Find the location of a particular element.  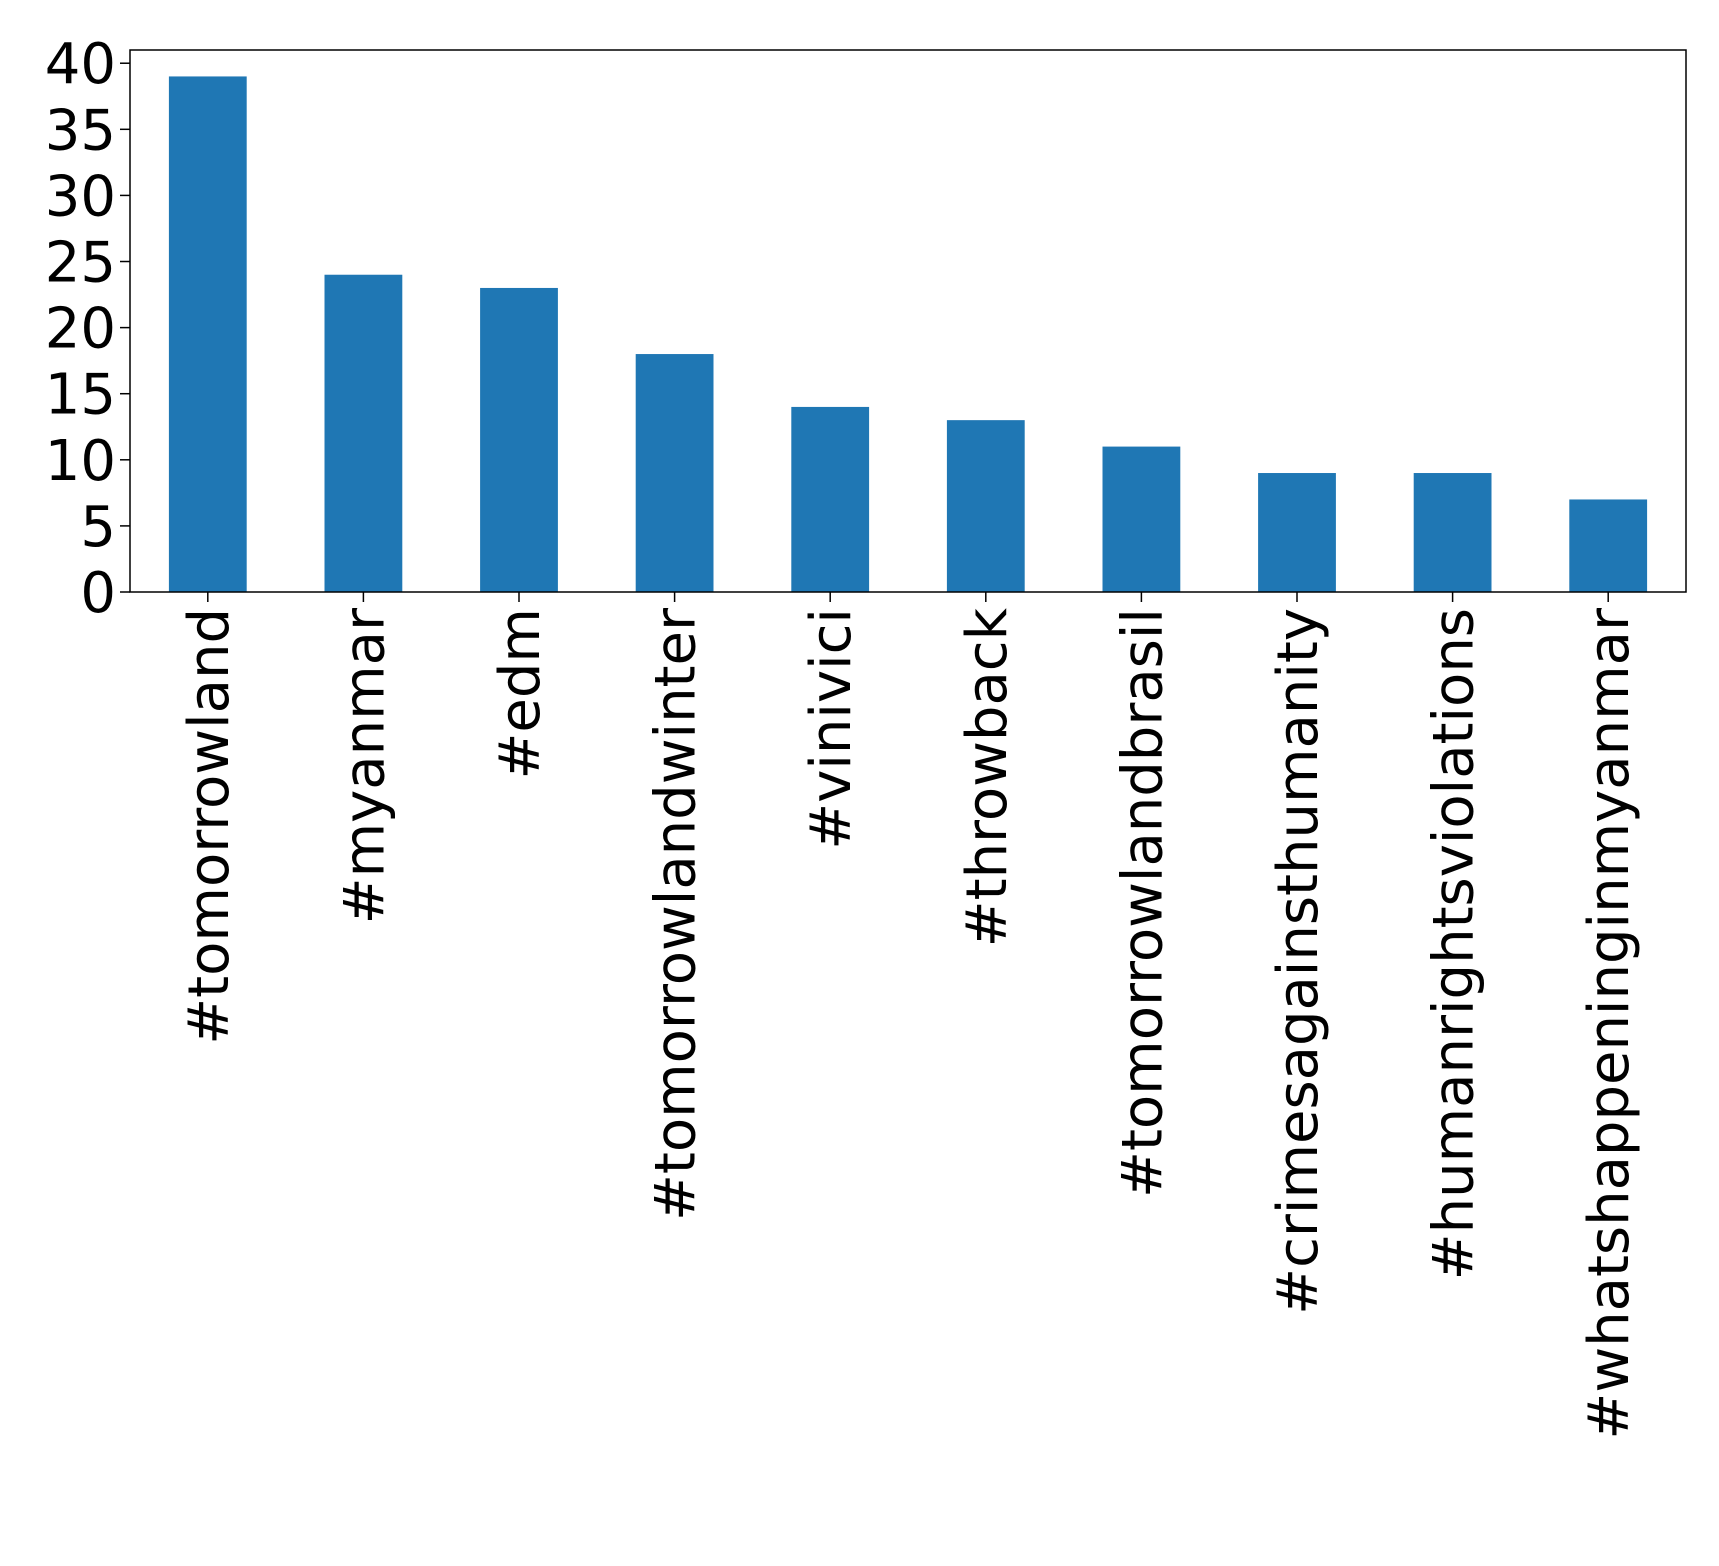

x-tick-label: #myanmar is located at coordinates (364, 765).